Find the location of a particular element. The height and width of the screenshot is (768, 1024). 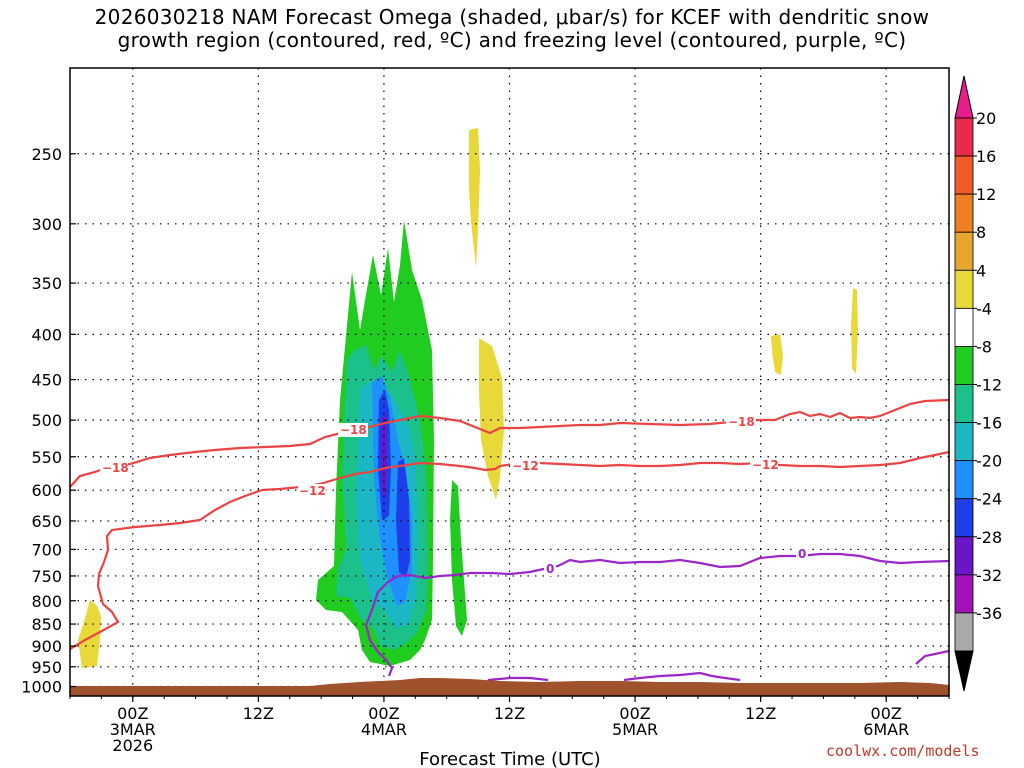

y-tick-label: 700 is located at coordinates (46, 549).